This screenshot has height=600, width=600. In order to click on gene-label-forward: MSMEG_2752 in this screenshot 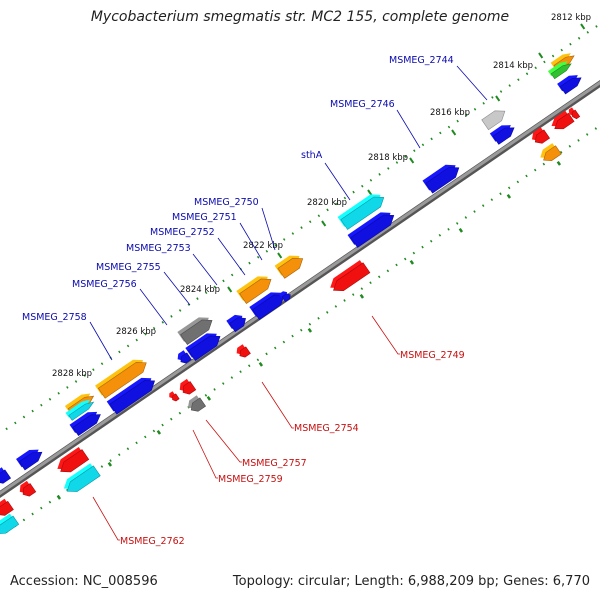, I will do `click(182, 232)`.